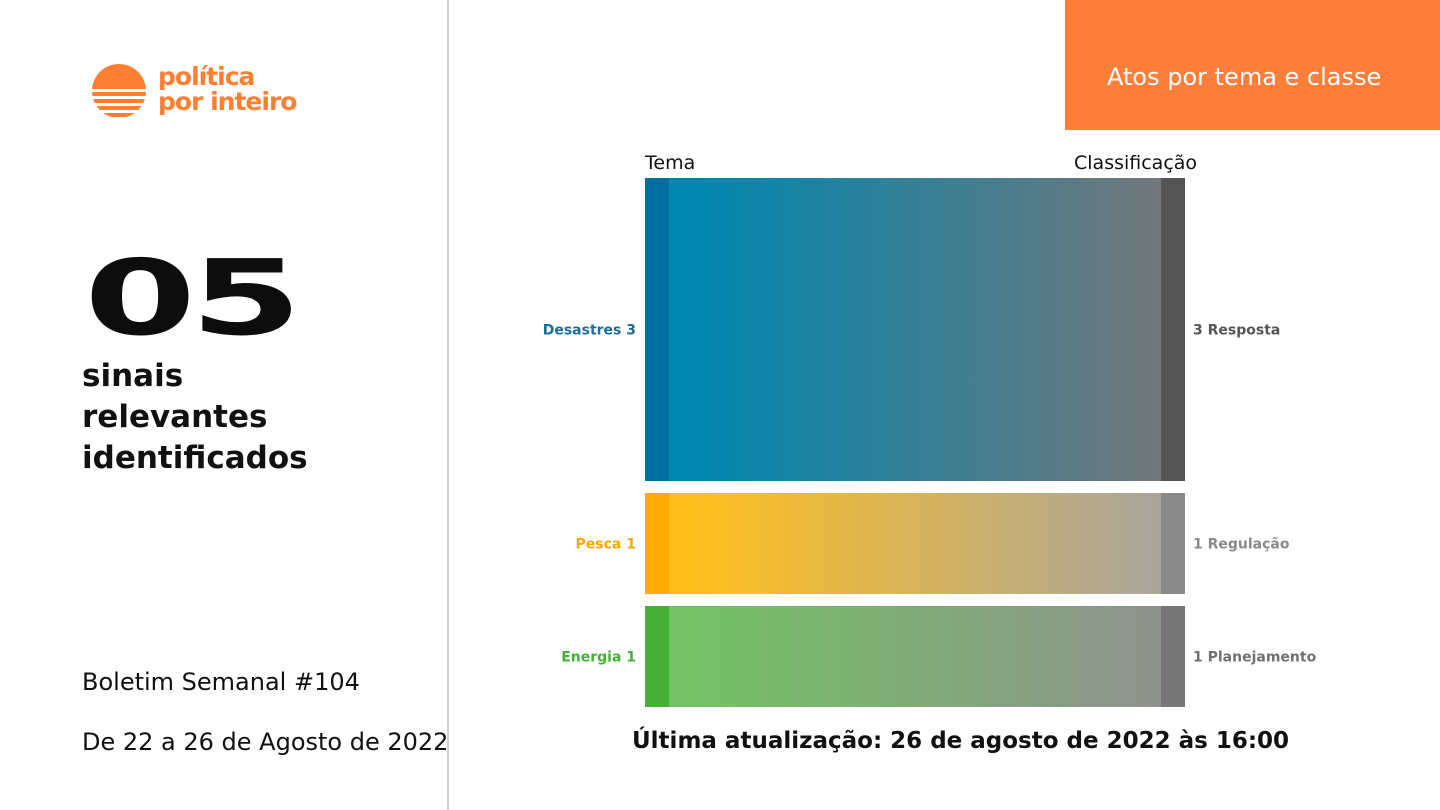 This screenshot has width=1440, height=810. What do you see at coordinates (1173, 656) in the screenshot?
I see `sankey-target-node-planejamento` at bounding box center [1173, 656].